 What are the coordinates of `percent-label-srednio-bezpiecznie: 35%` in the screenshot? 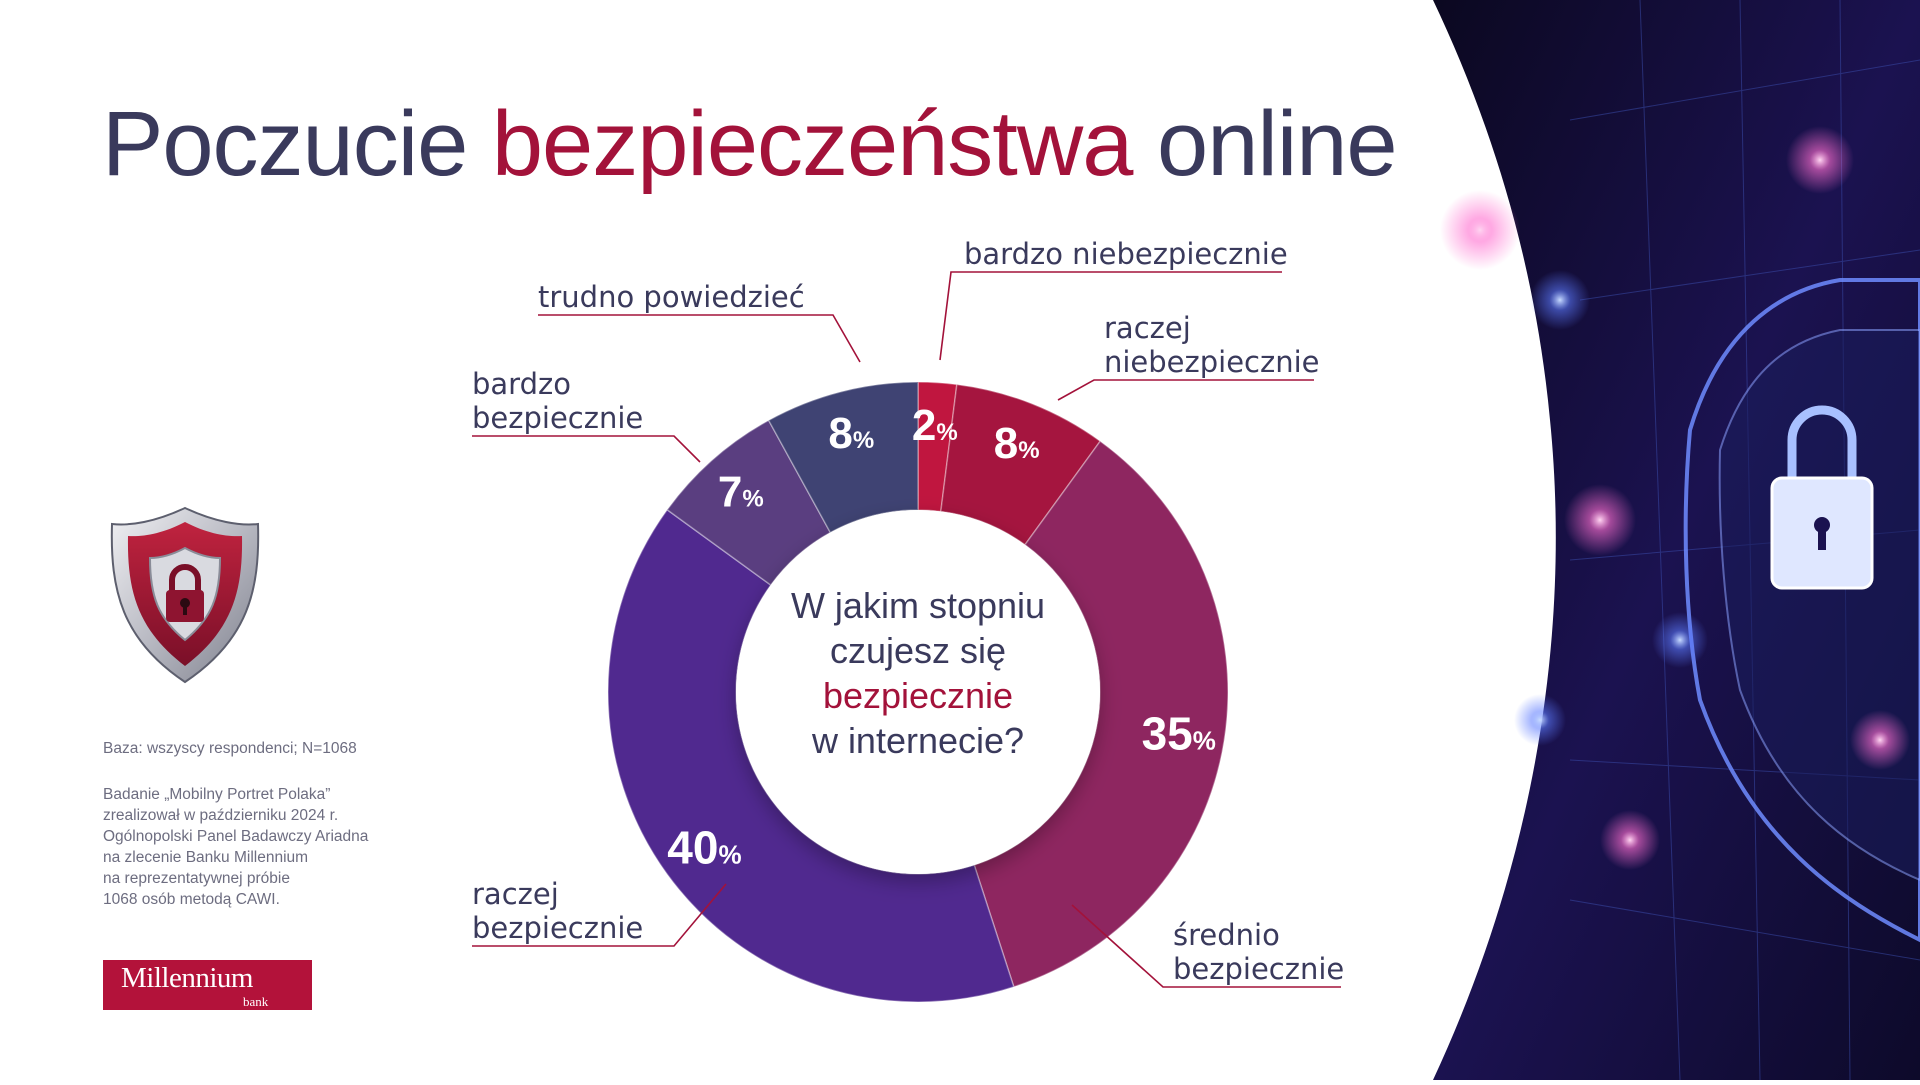 It's located at (1179, 733).